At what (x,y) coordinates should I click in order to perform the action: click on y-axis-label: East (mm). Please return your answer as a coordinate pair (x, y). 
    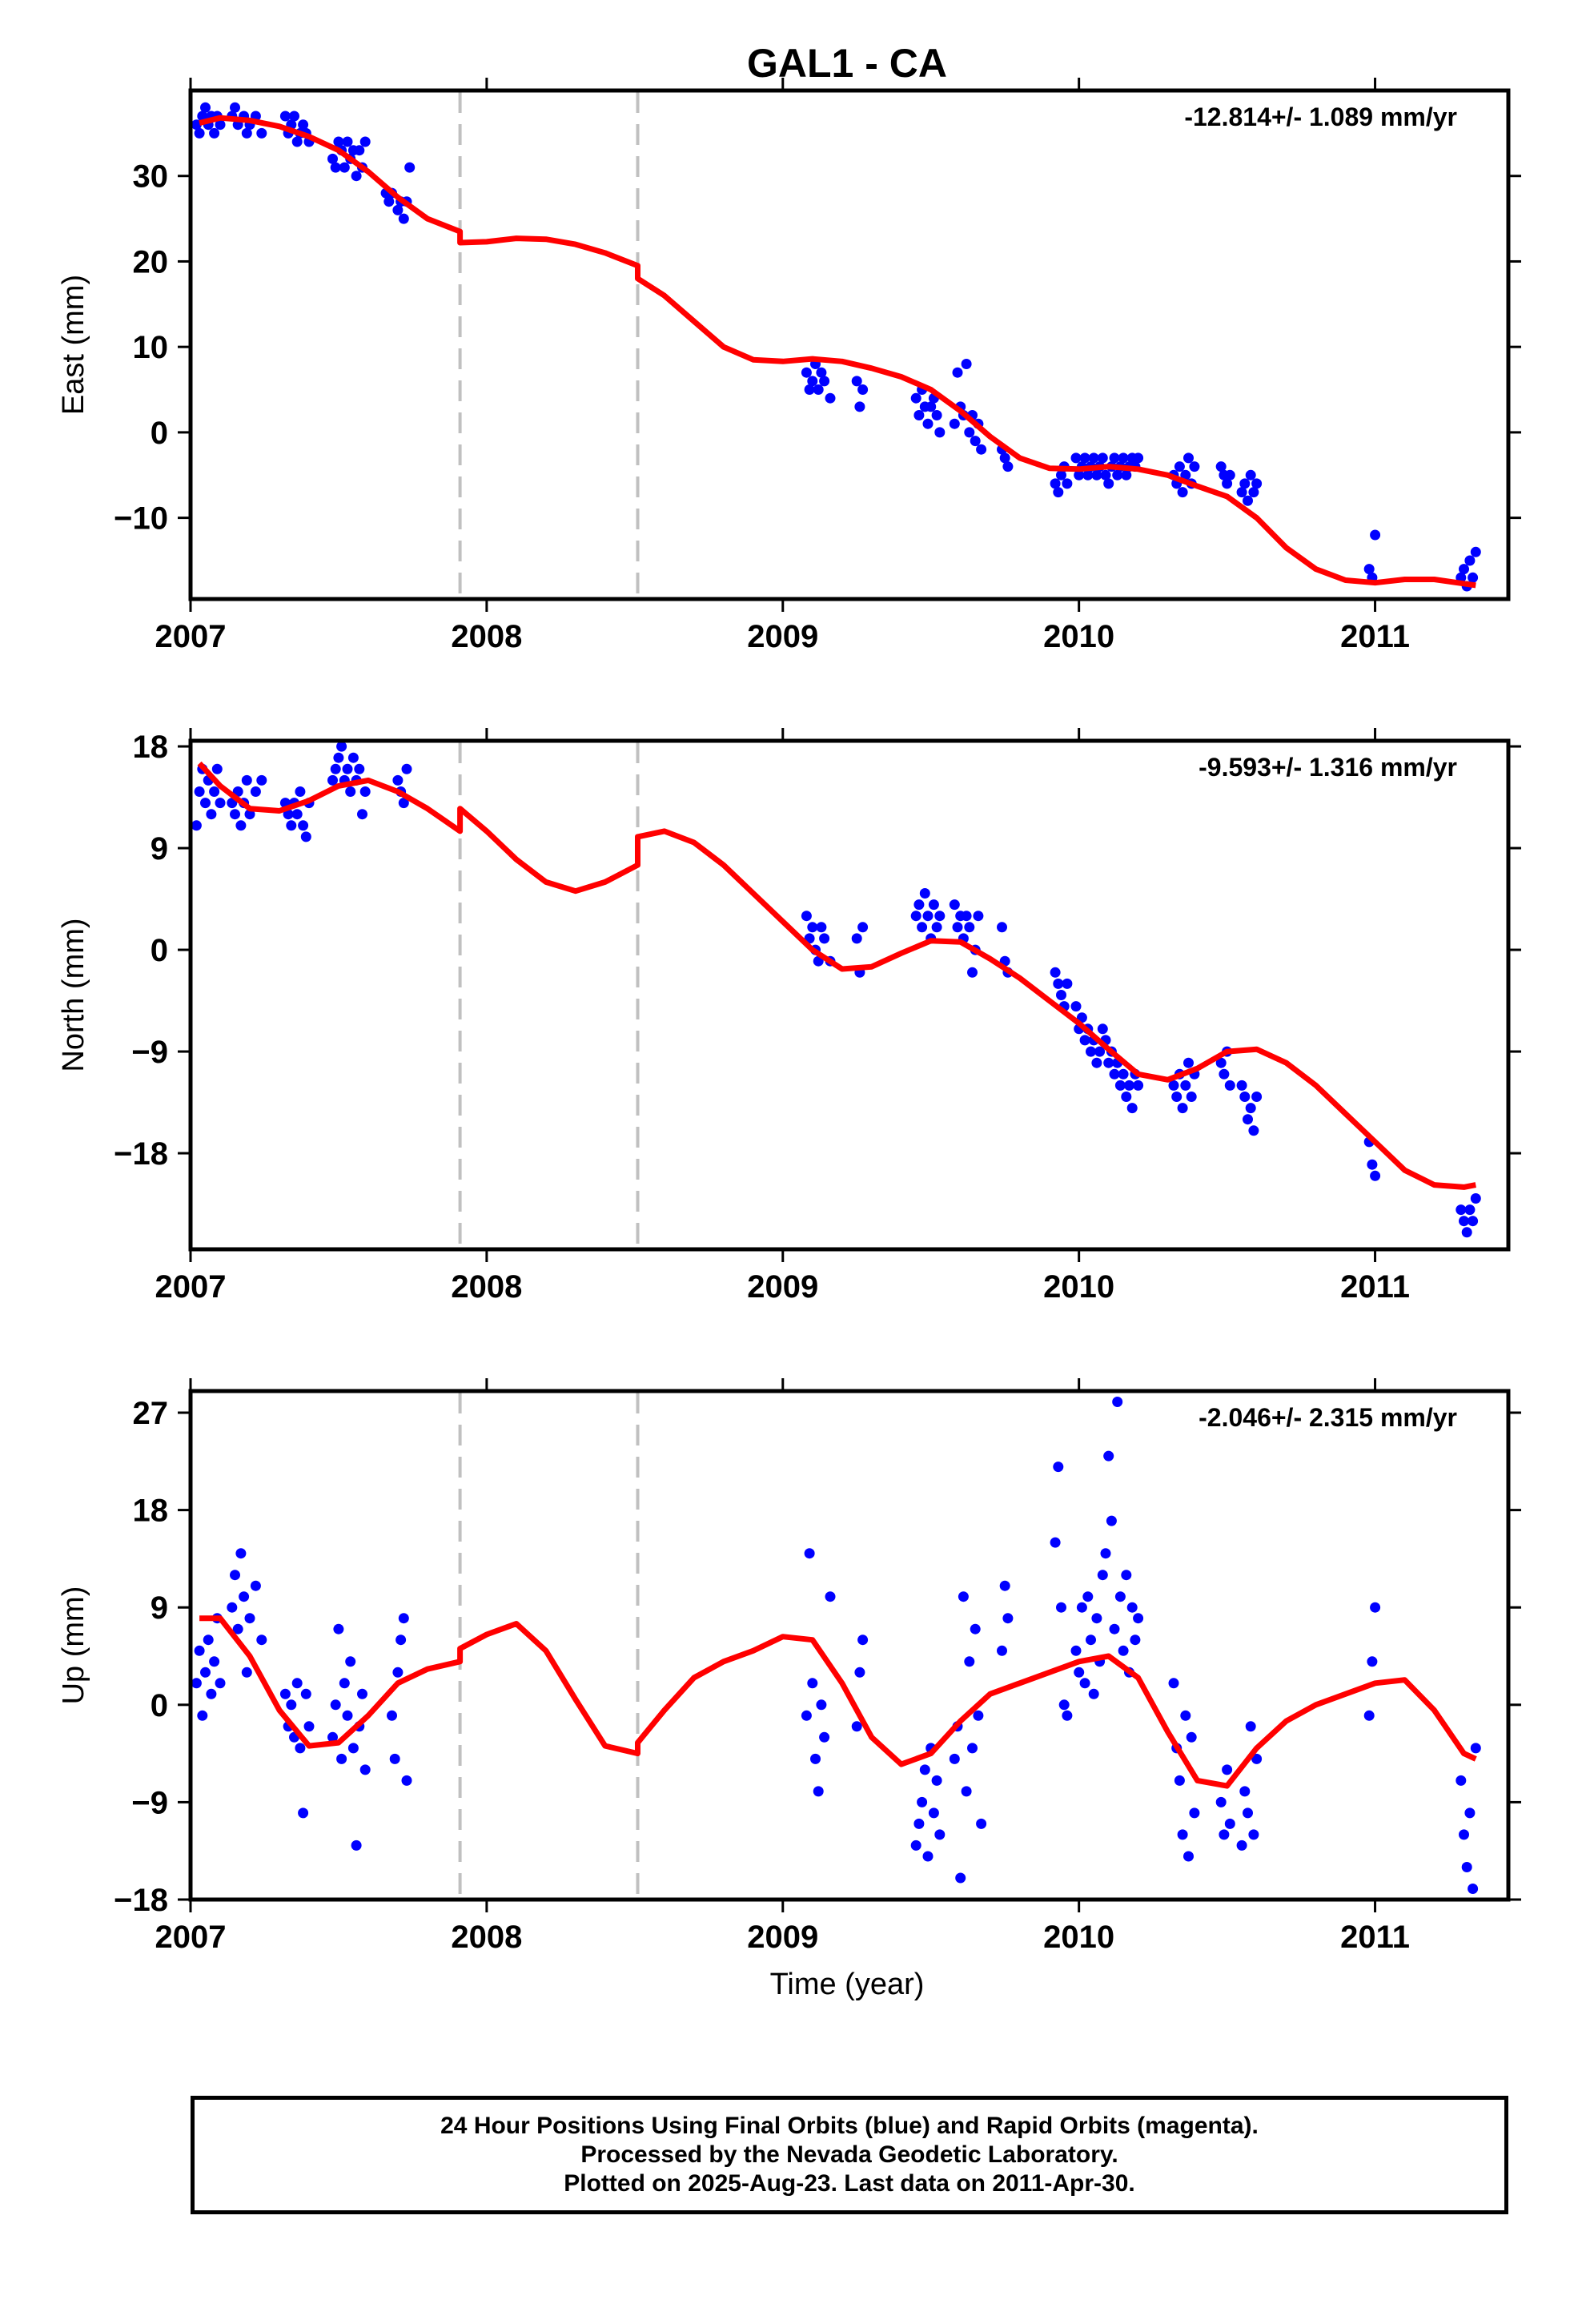
    Looking at the image, I should click on (74, 345).